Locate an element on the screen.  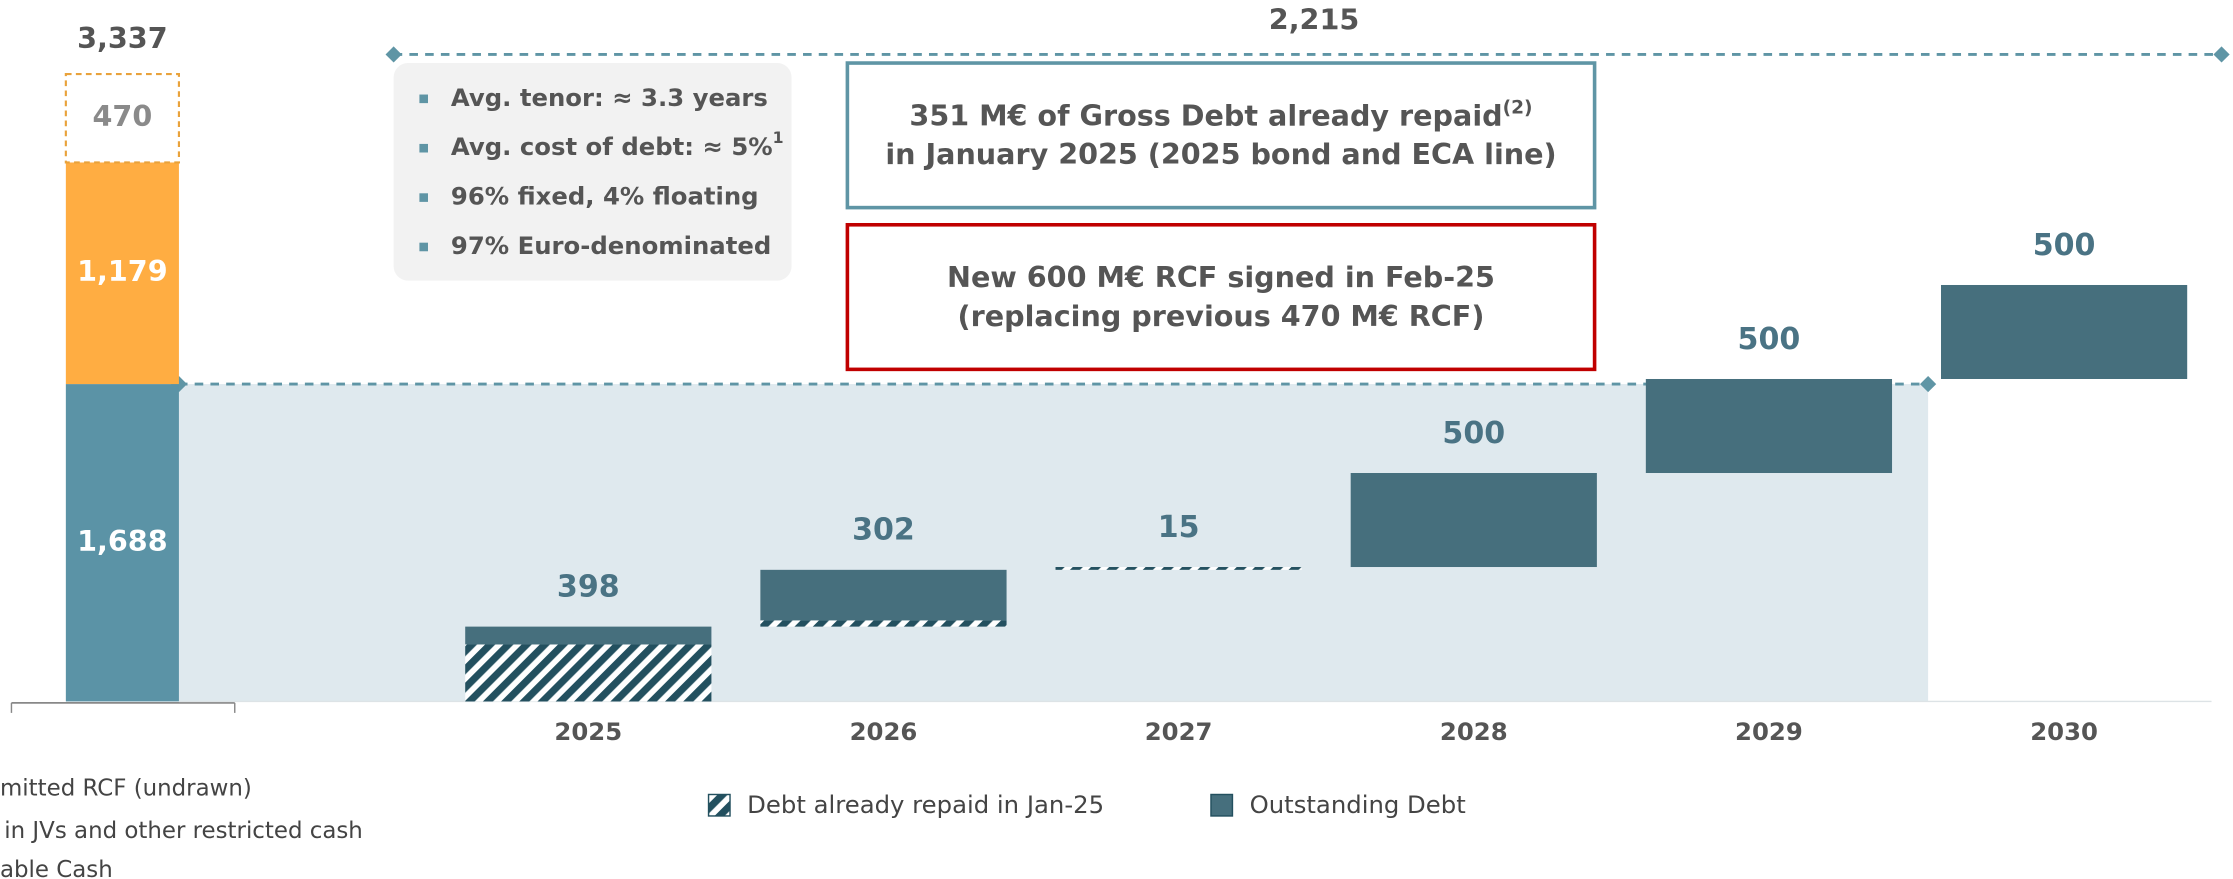
repaid-sup: (2) is located at coordinates (1518, 107).